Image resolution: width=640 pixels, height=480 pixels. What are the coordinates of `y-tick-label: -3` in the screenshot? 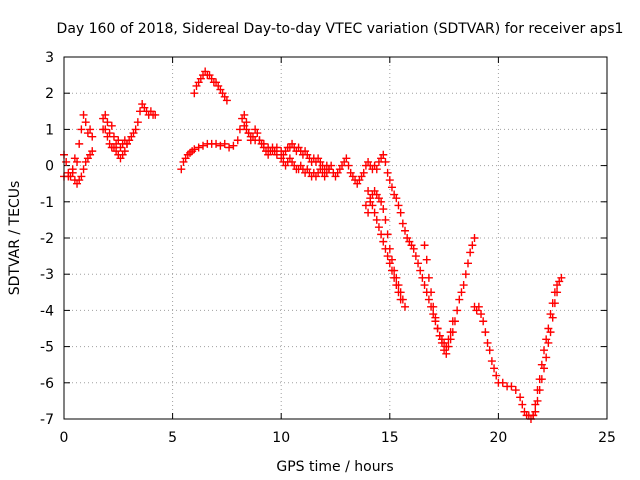 It's located at (47, 275).